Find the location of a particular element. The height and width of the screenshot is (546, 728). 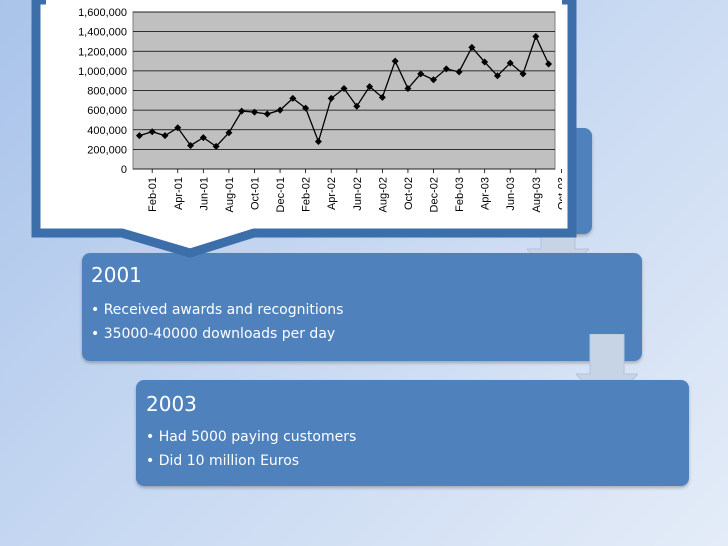

year-heading: 2001 is located at coordinates (116, 275).